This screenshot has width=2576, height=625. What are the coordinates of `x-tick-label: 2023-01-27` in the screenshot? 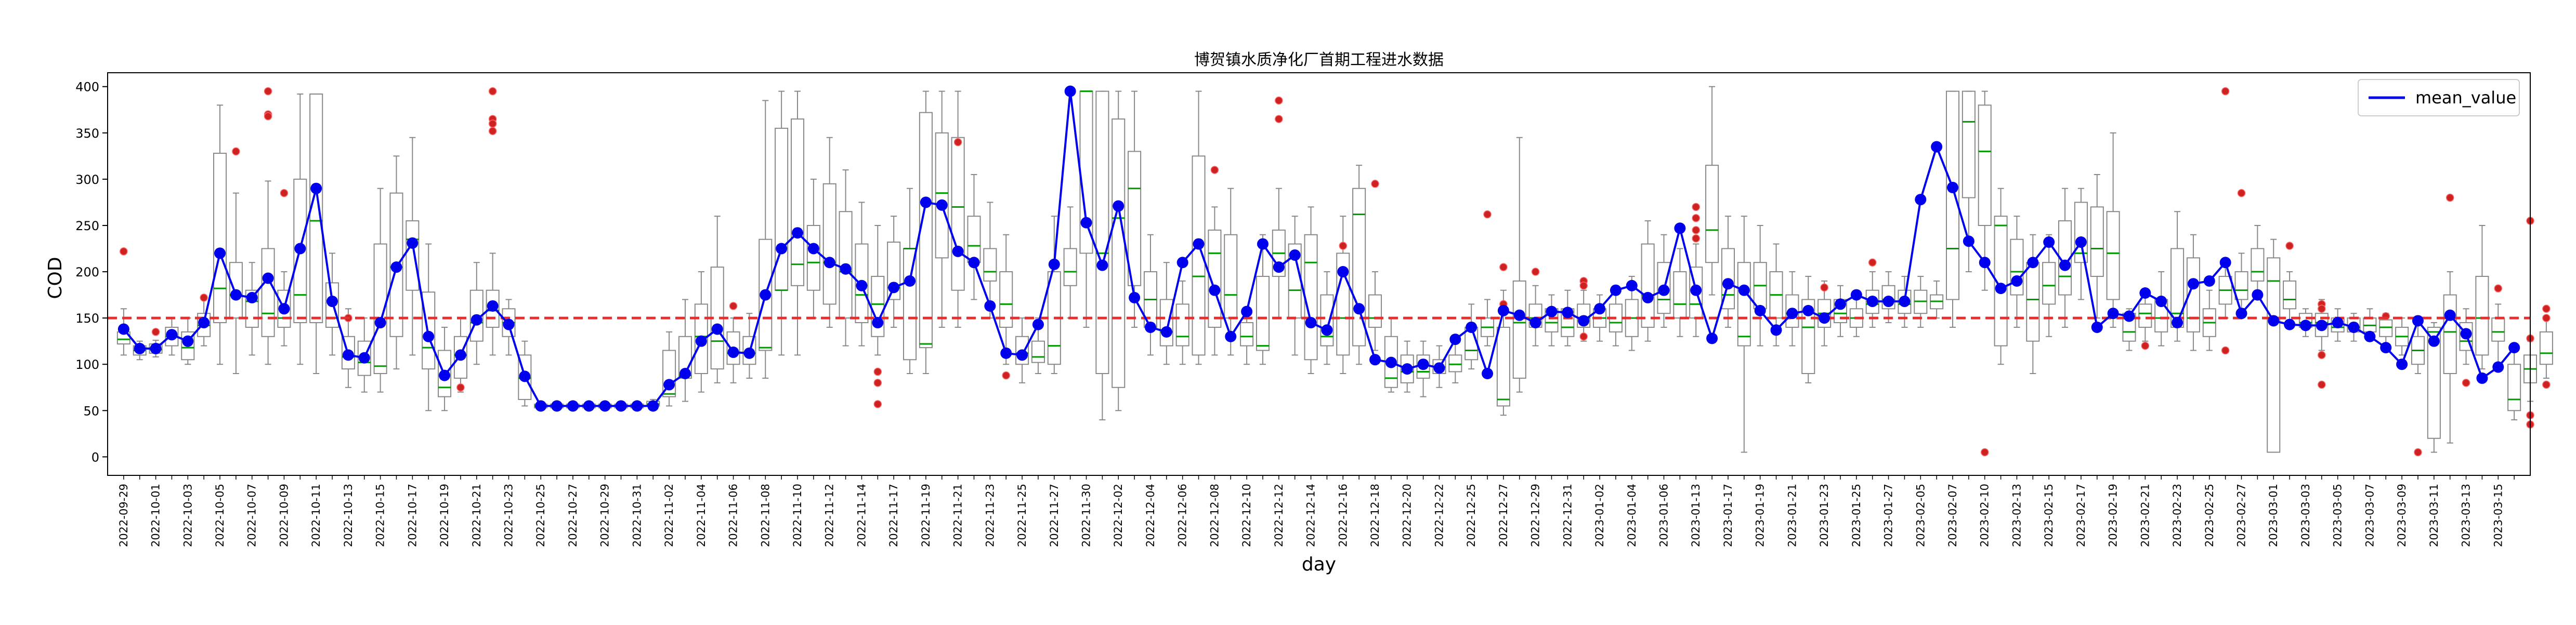 It's located at (1888, 515).